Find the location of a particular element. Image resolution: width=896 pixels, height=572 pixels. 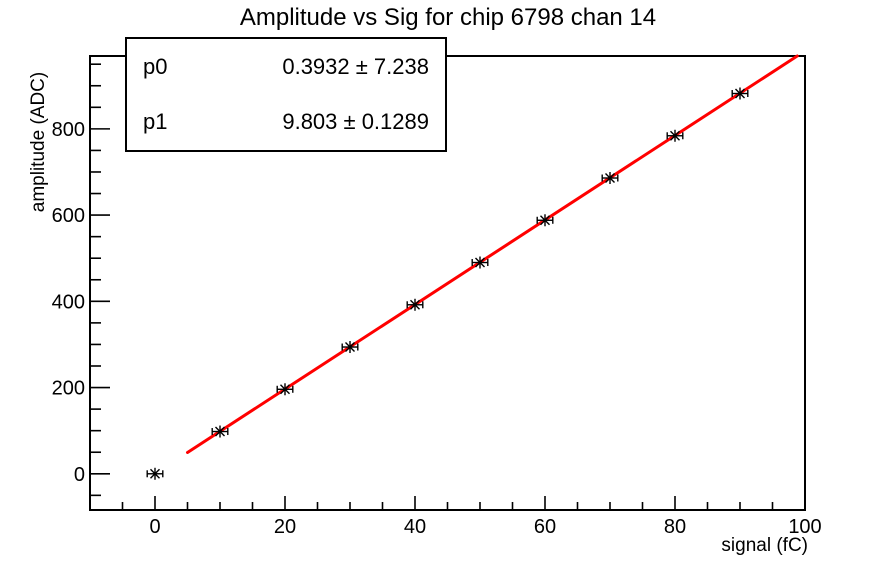

param-value: 9.803 ± 0.1289 is located at coordinates (355, 122).